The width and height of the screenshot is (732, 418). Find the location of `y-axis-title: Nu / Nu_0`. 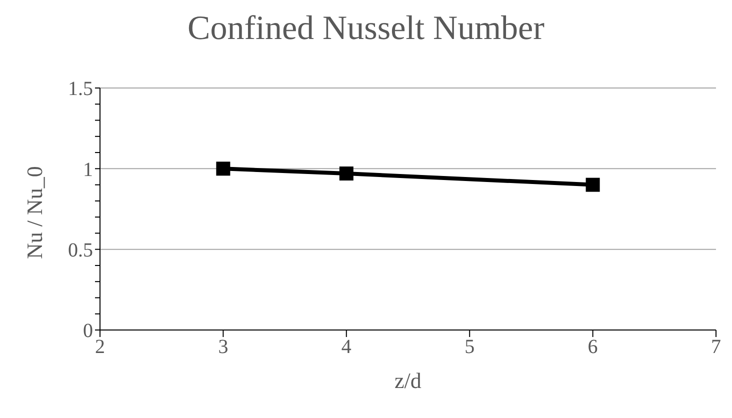

y-axis-title: Nu / Nu_0 is located at coordinates (34, 212).